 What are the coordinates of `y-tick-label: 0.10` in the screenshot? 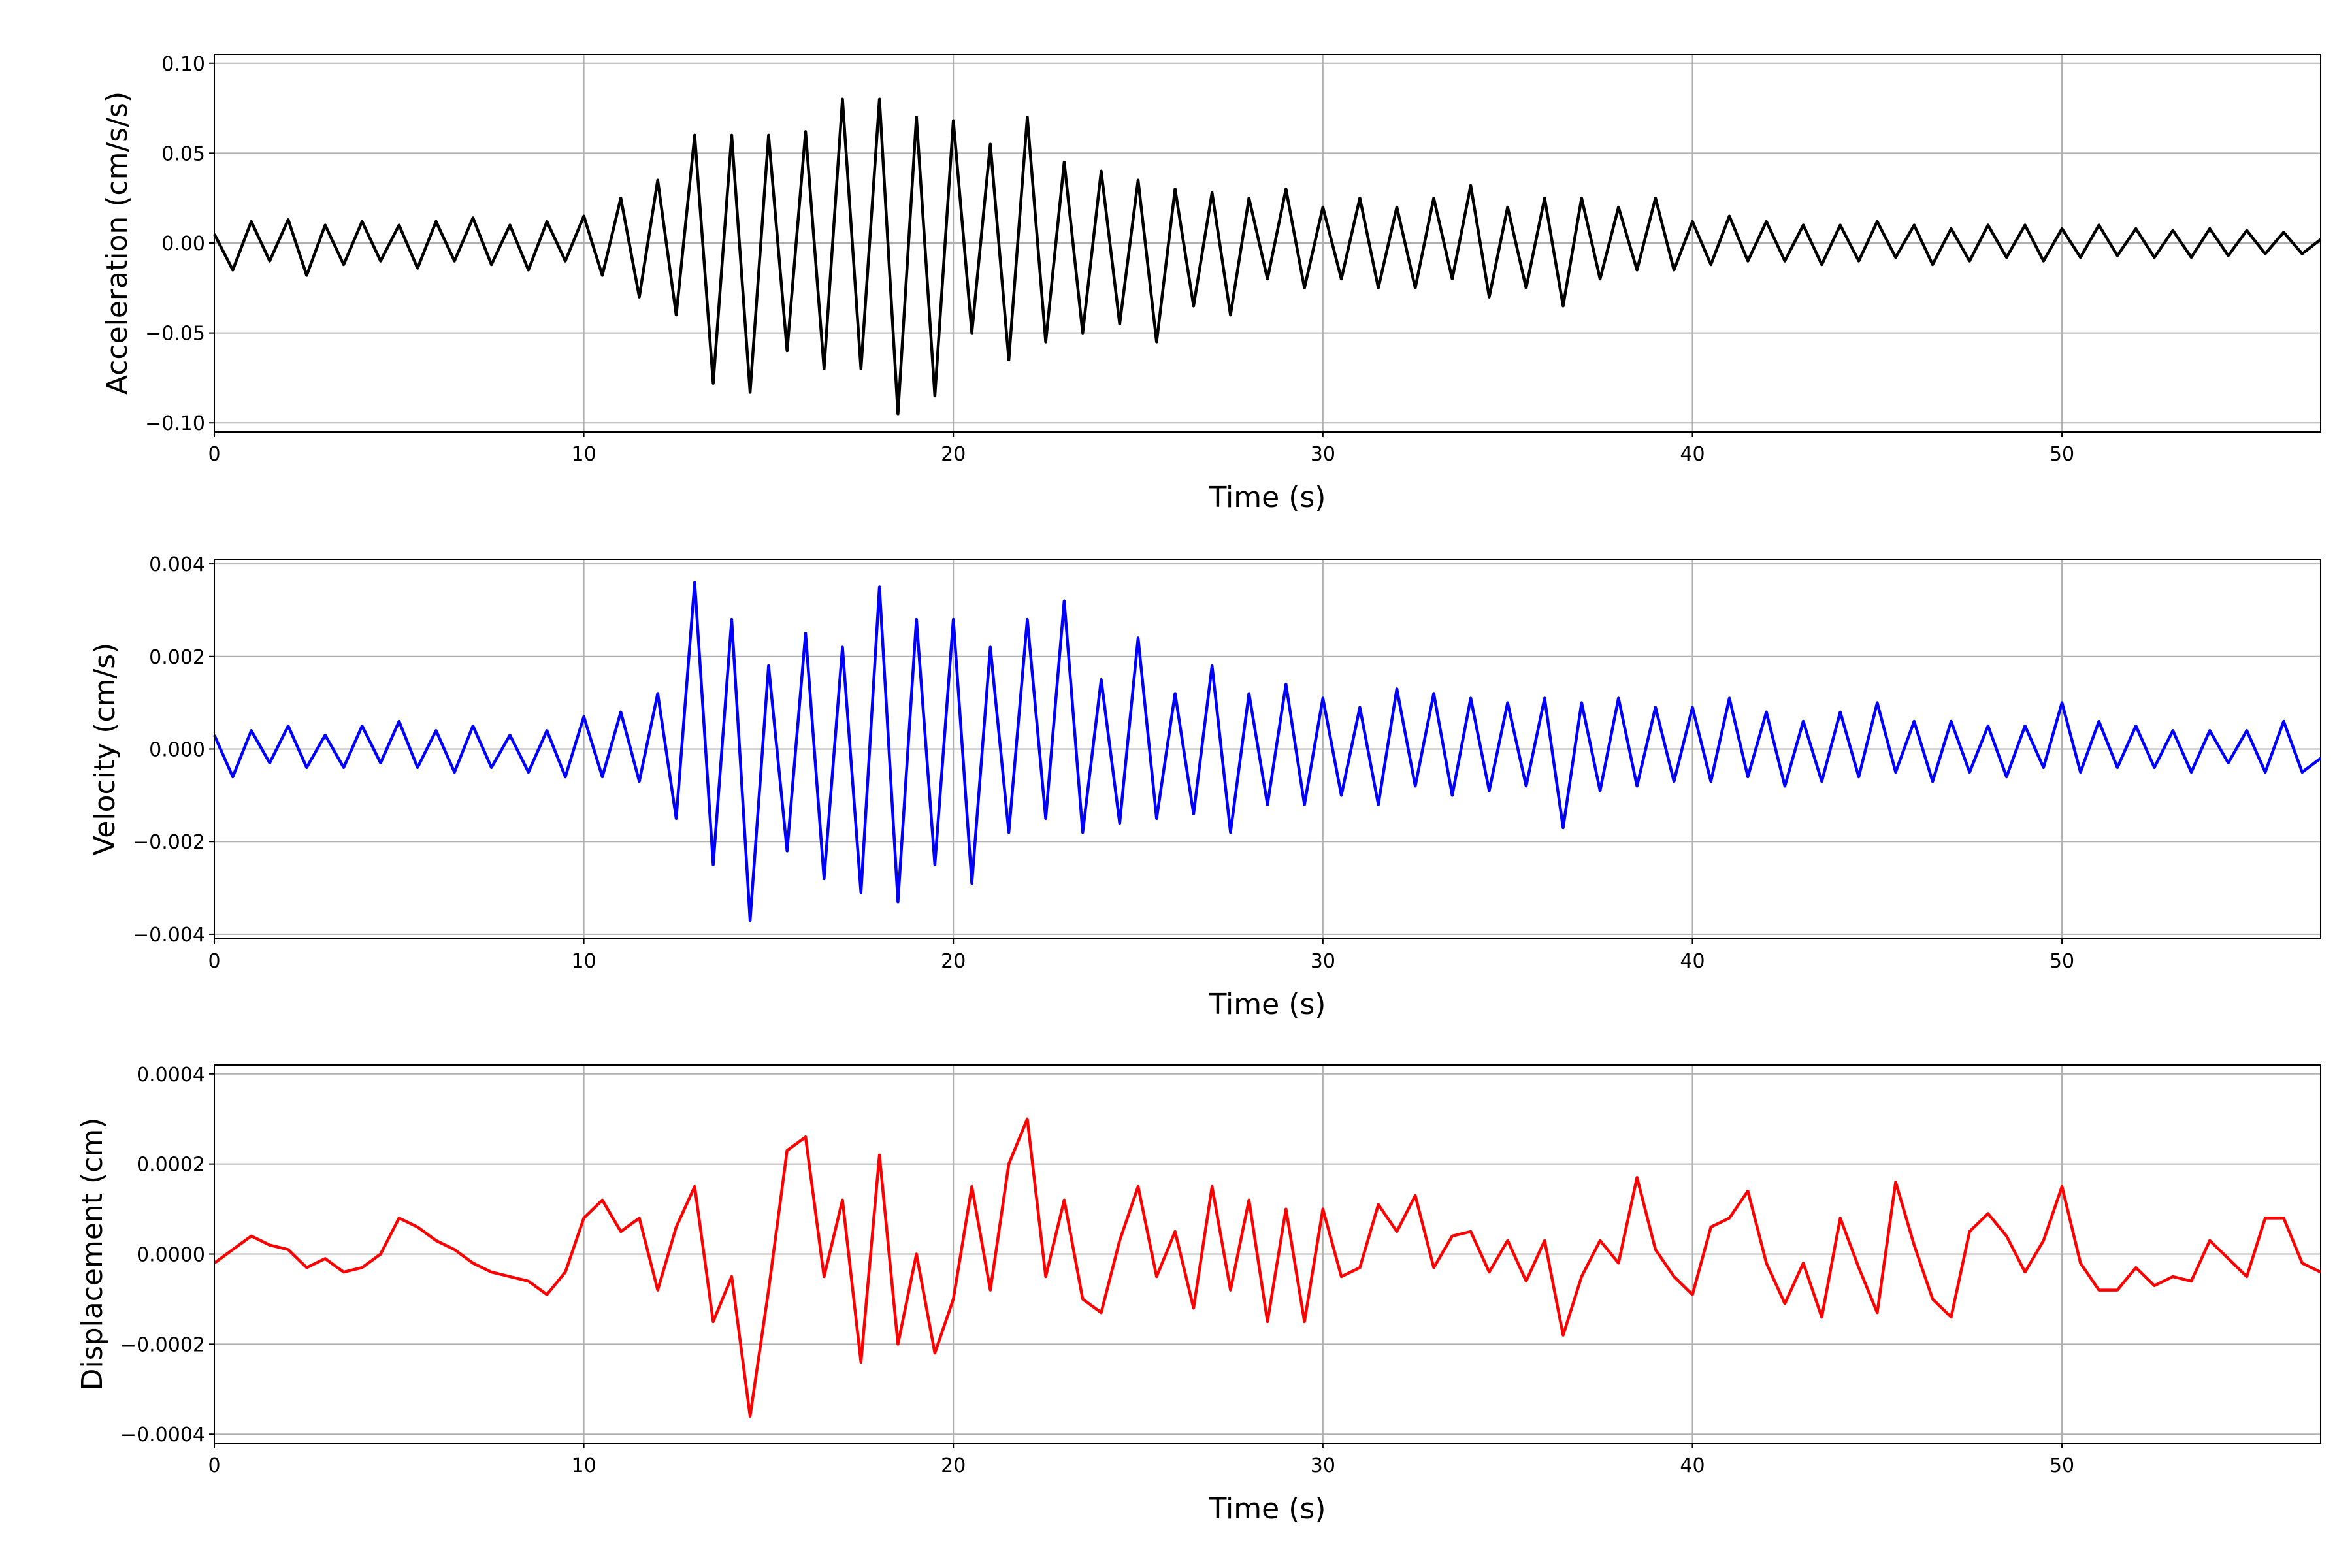 It's located at (183, 64).